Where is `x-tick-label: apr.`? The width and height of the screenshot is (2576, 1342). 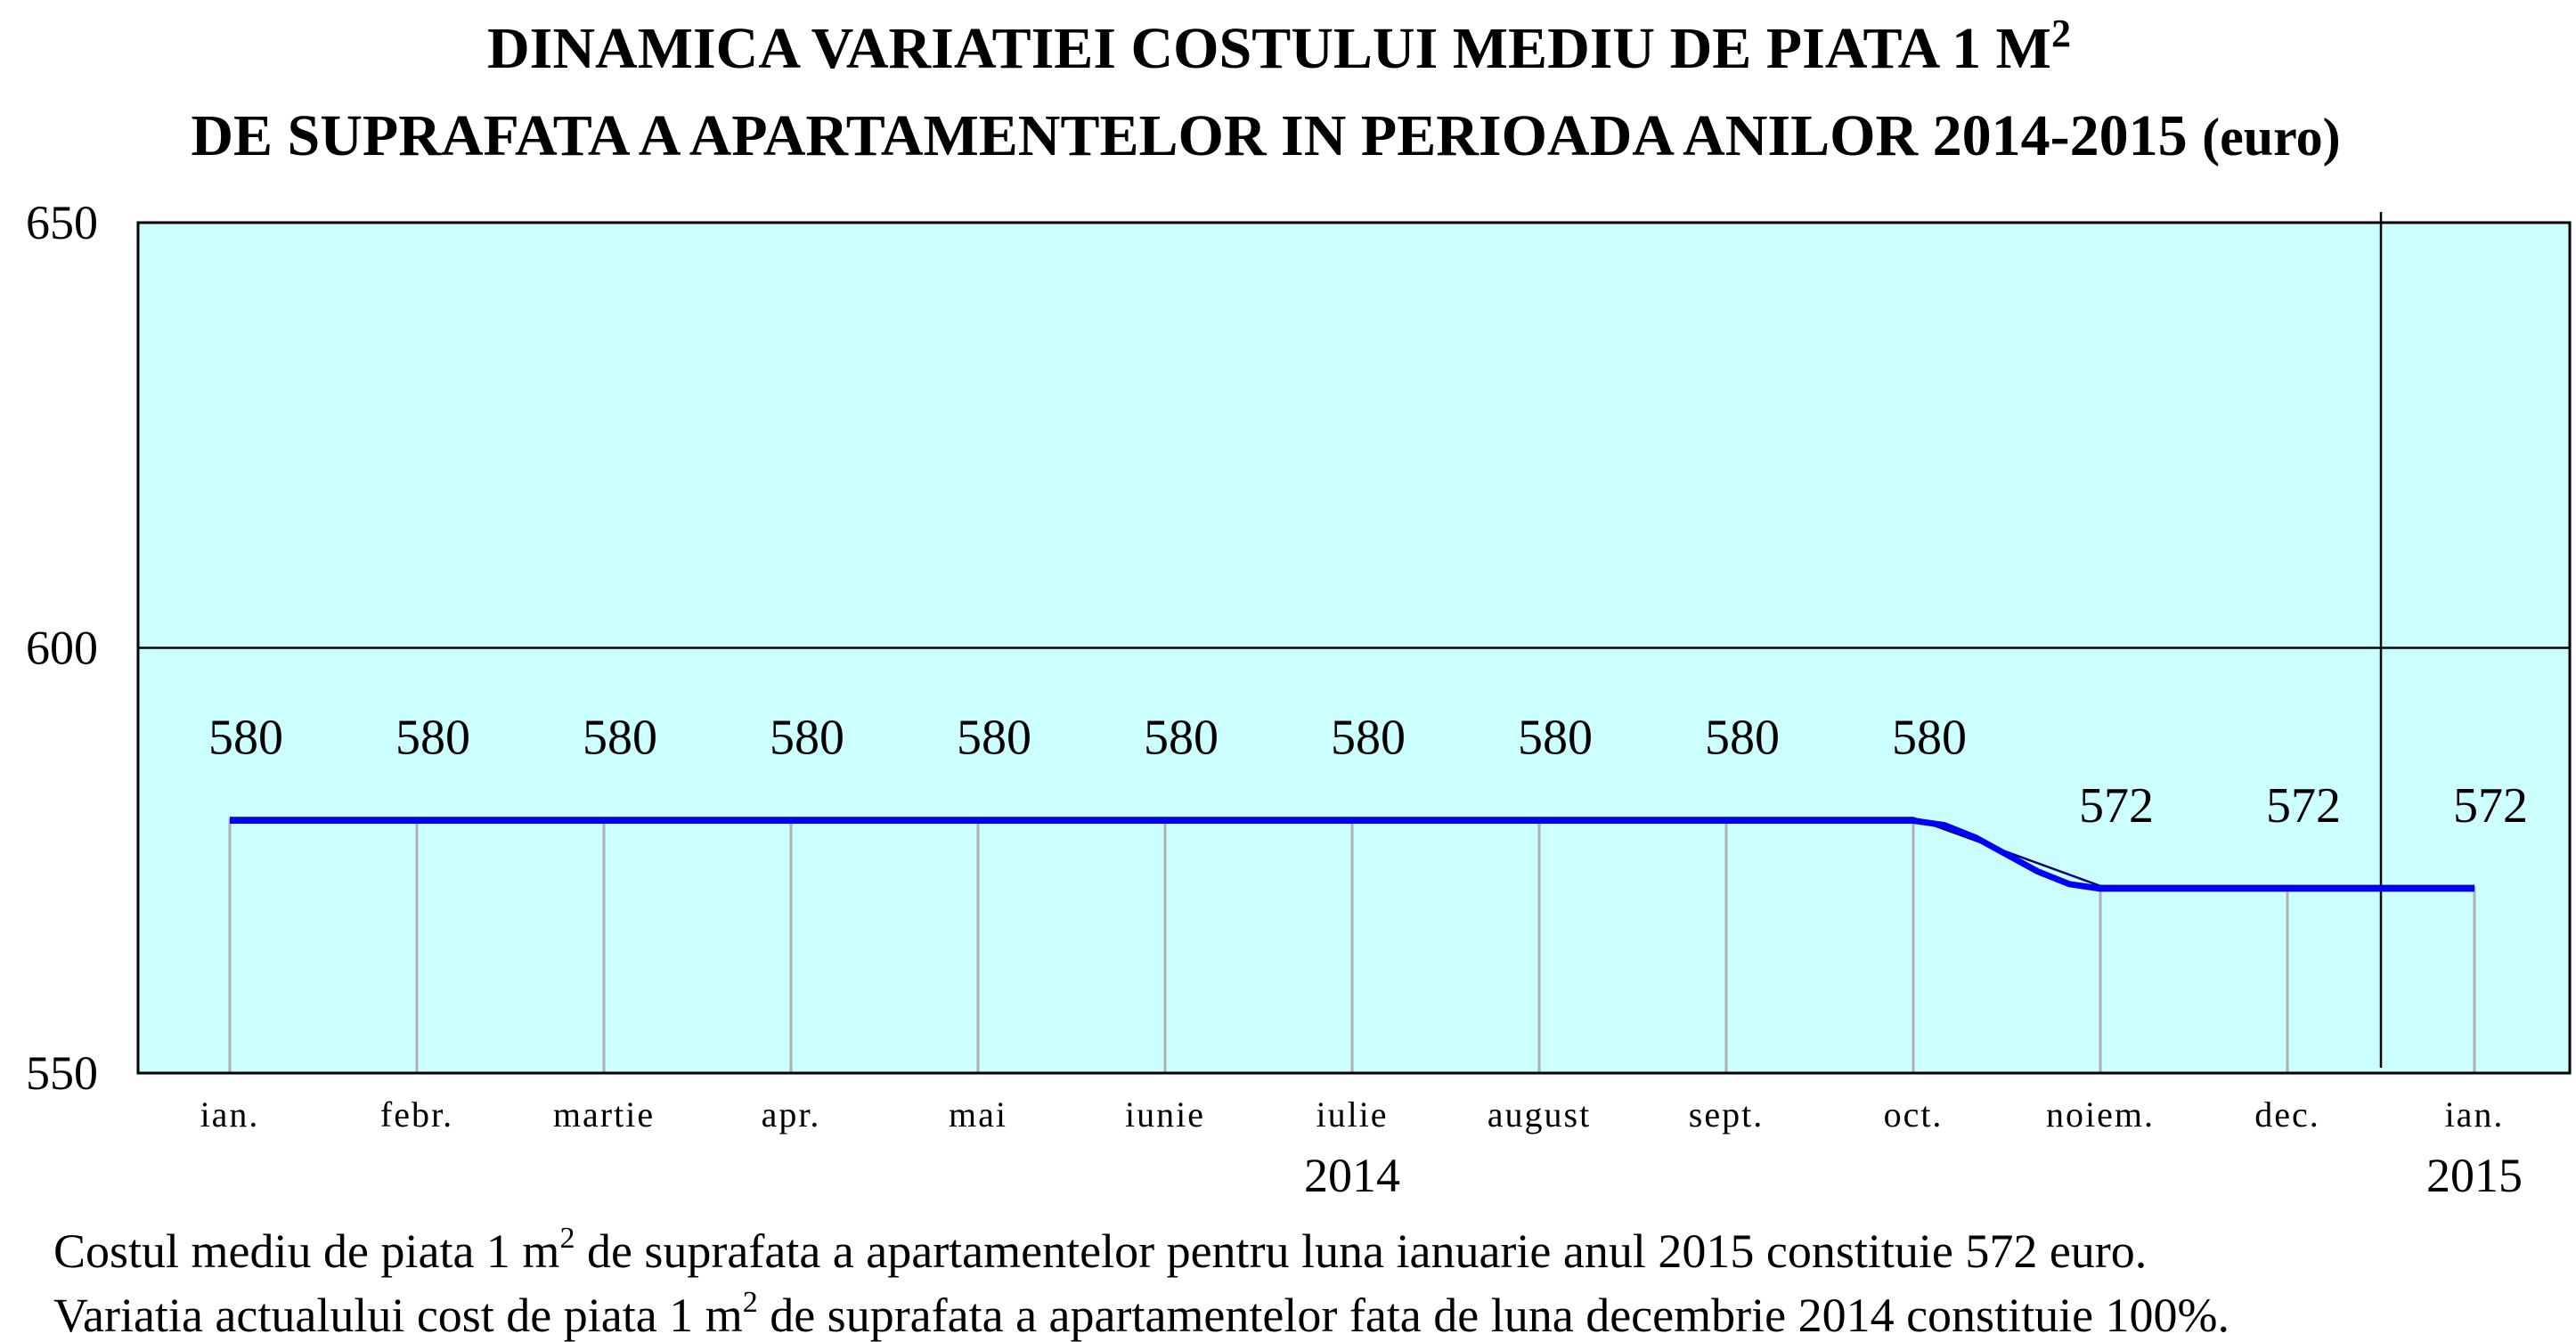 x-tick-label: apr. is located at coordinates (791, 1115).